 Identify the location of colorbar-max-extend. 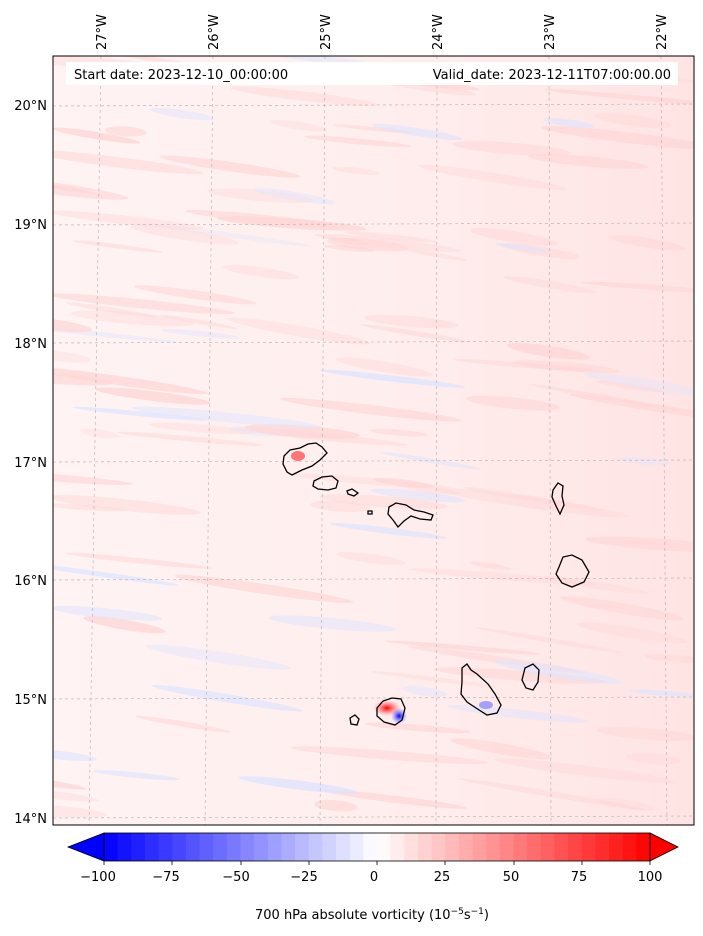
(664, 847).